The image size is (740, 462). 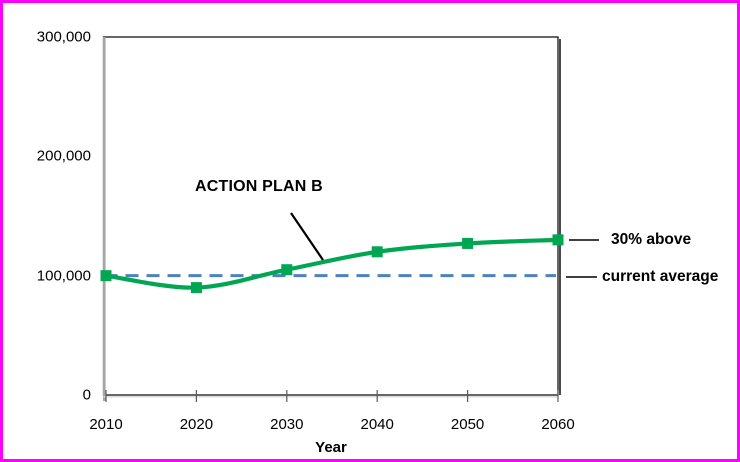 I want to click on x-tick-label: 2020, so click(x=196, y=424).